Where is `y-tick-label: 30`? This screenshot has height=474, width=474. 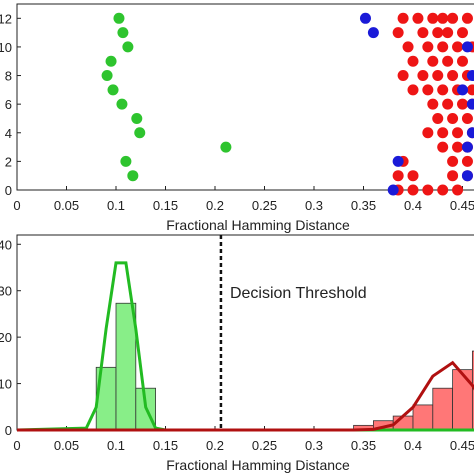 y-tick-label: 30 is located at coordinates (6, 291).